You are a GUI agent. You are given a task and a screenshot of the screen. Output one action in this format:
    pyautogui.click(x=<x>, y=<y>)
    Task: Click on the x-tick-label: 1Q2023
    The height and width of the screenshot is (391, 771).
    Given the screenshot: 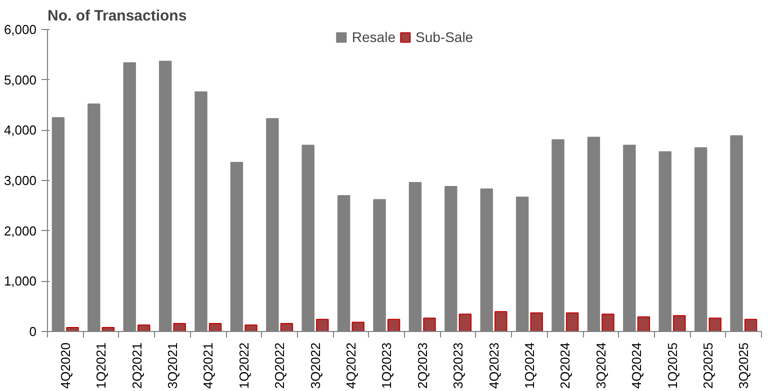 What is the action you would take?
    pyautogui.click(x=386, y=365)
    